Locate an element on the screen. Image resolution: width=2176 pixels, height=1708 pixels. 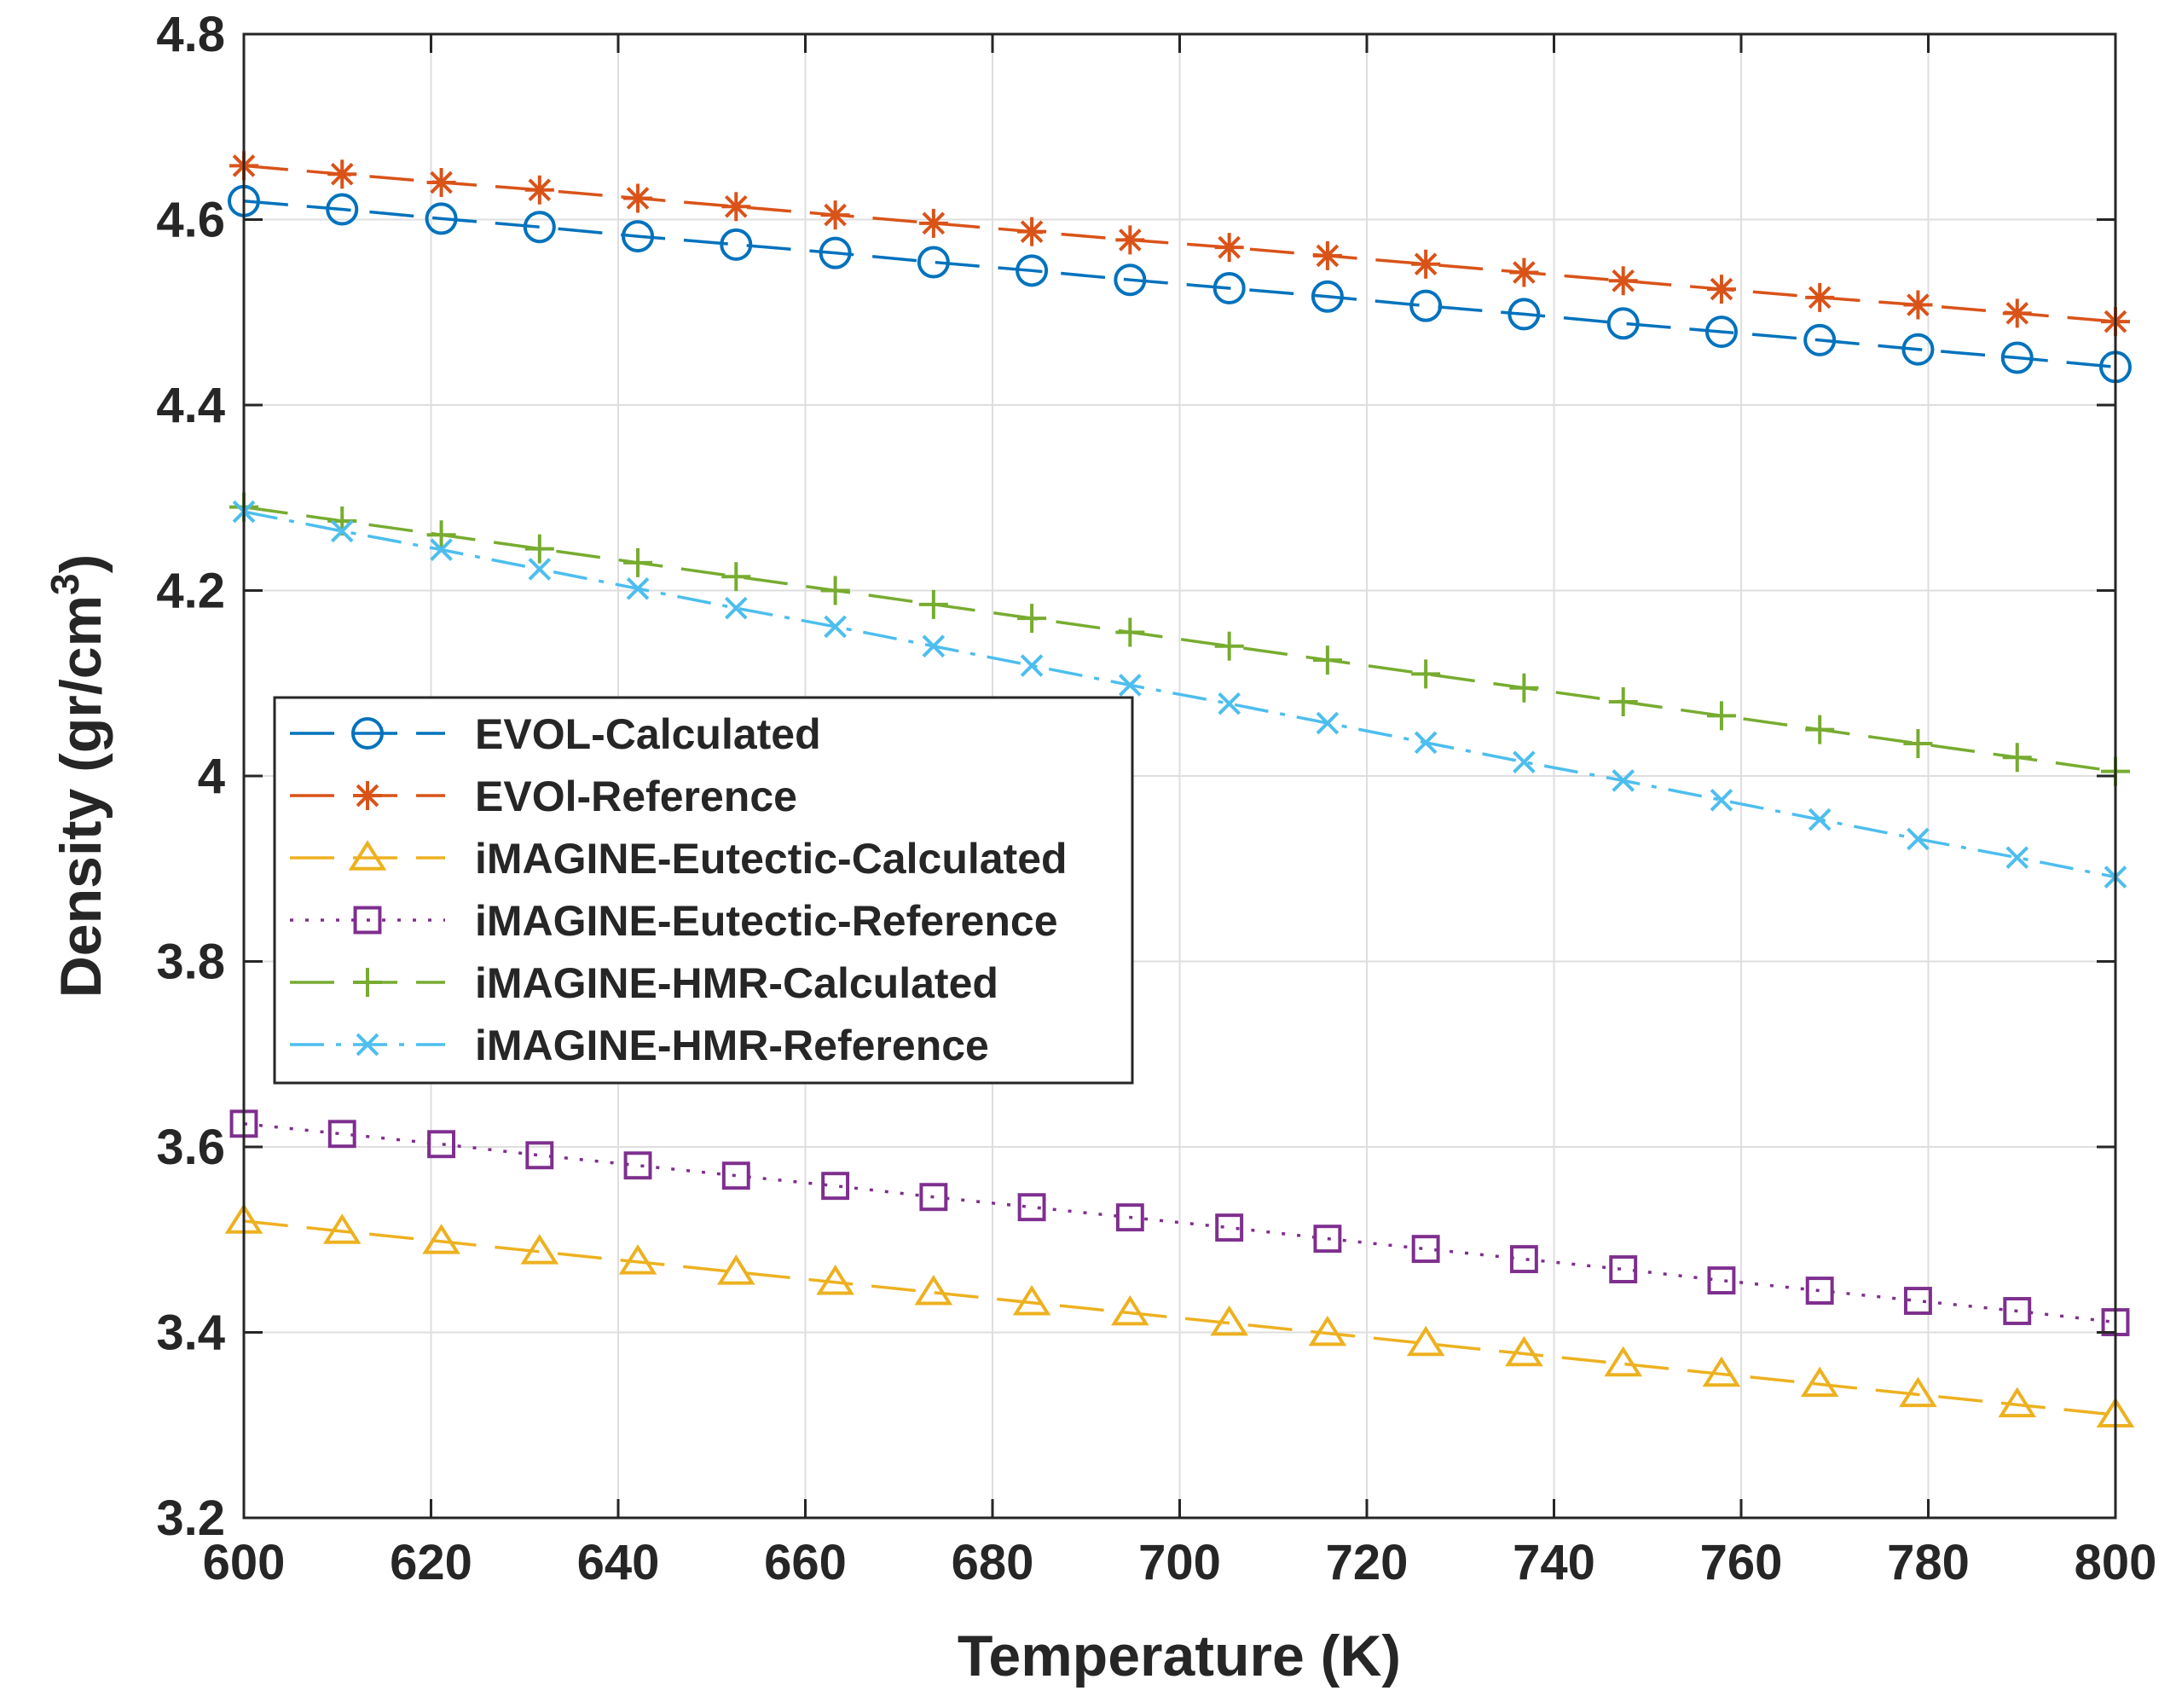
series-5-point-3-shape is located at coordinates (540, 569).